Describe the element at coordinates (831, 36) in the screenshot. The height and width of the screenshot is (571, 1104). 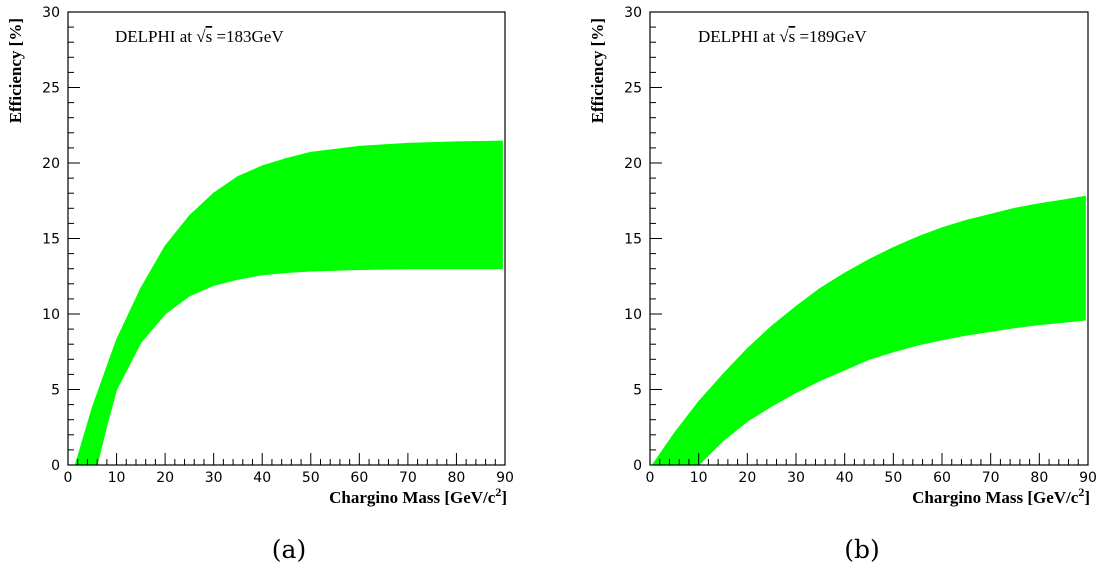
I see `annotation-energy: =189GeV` at that location.